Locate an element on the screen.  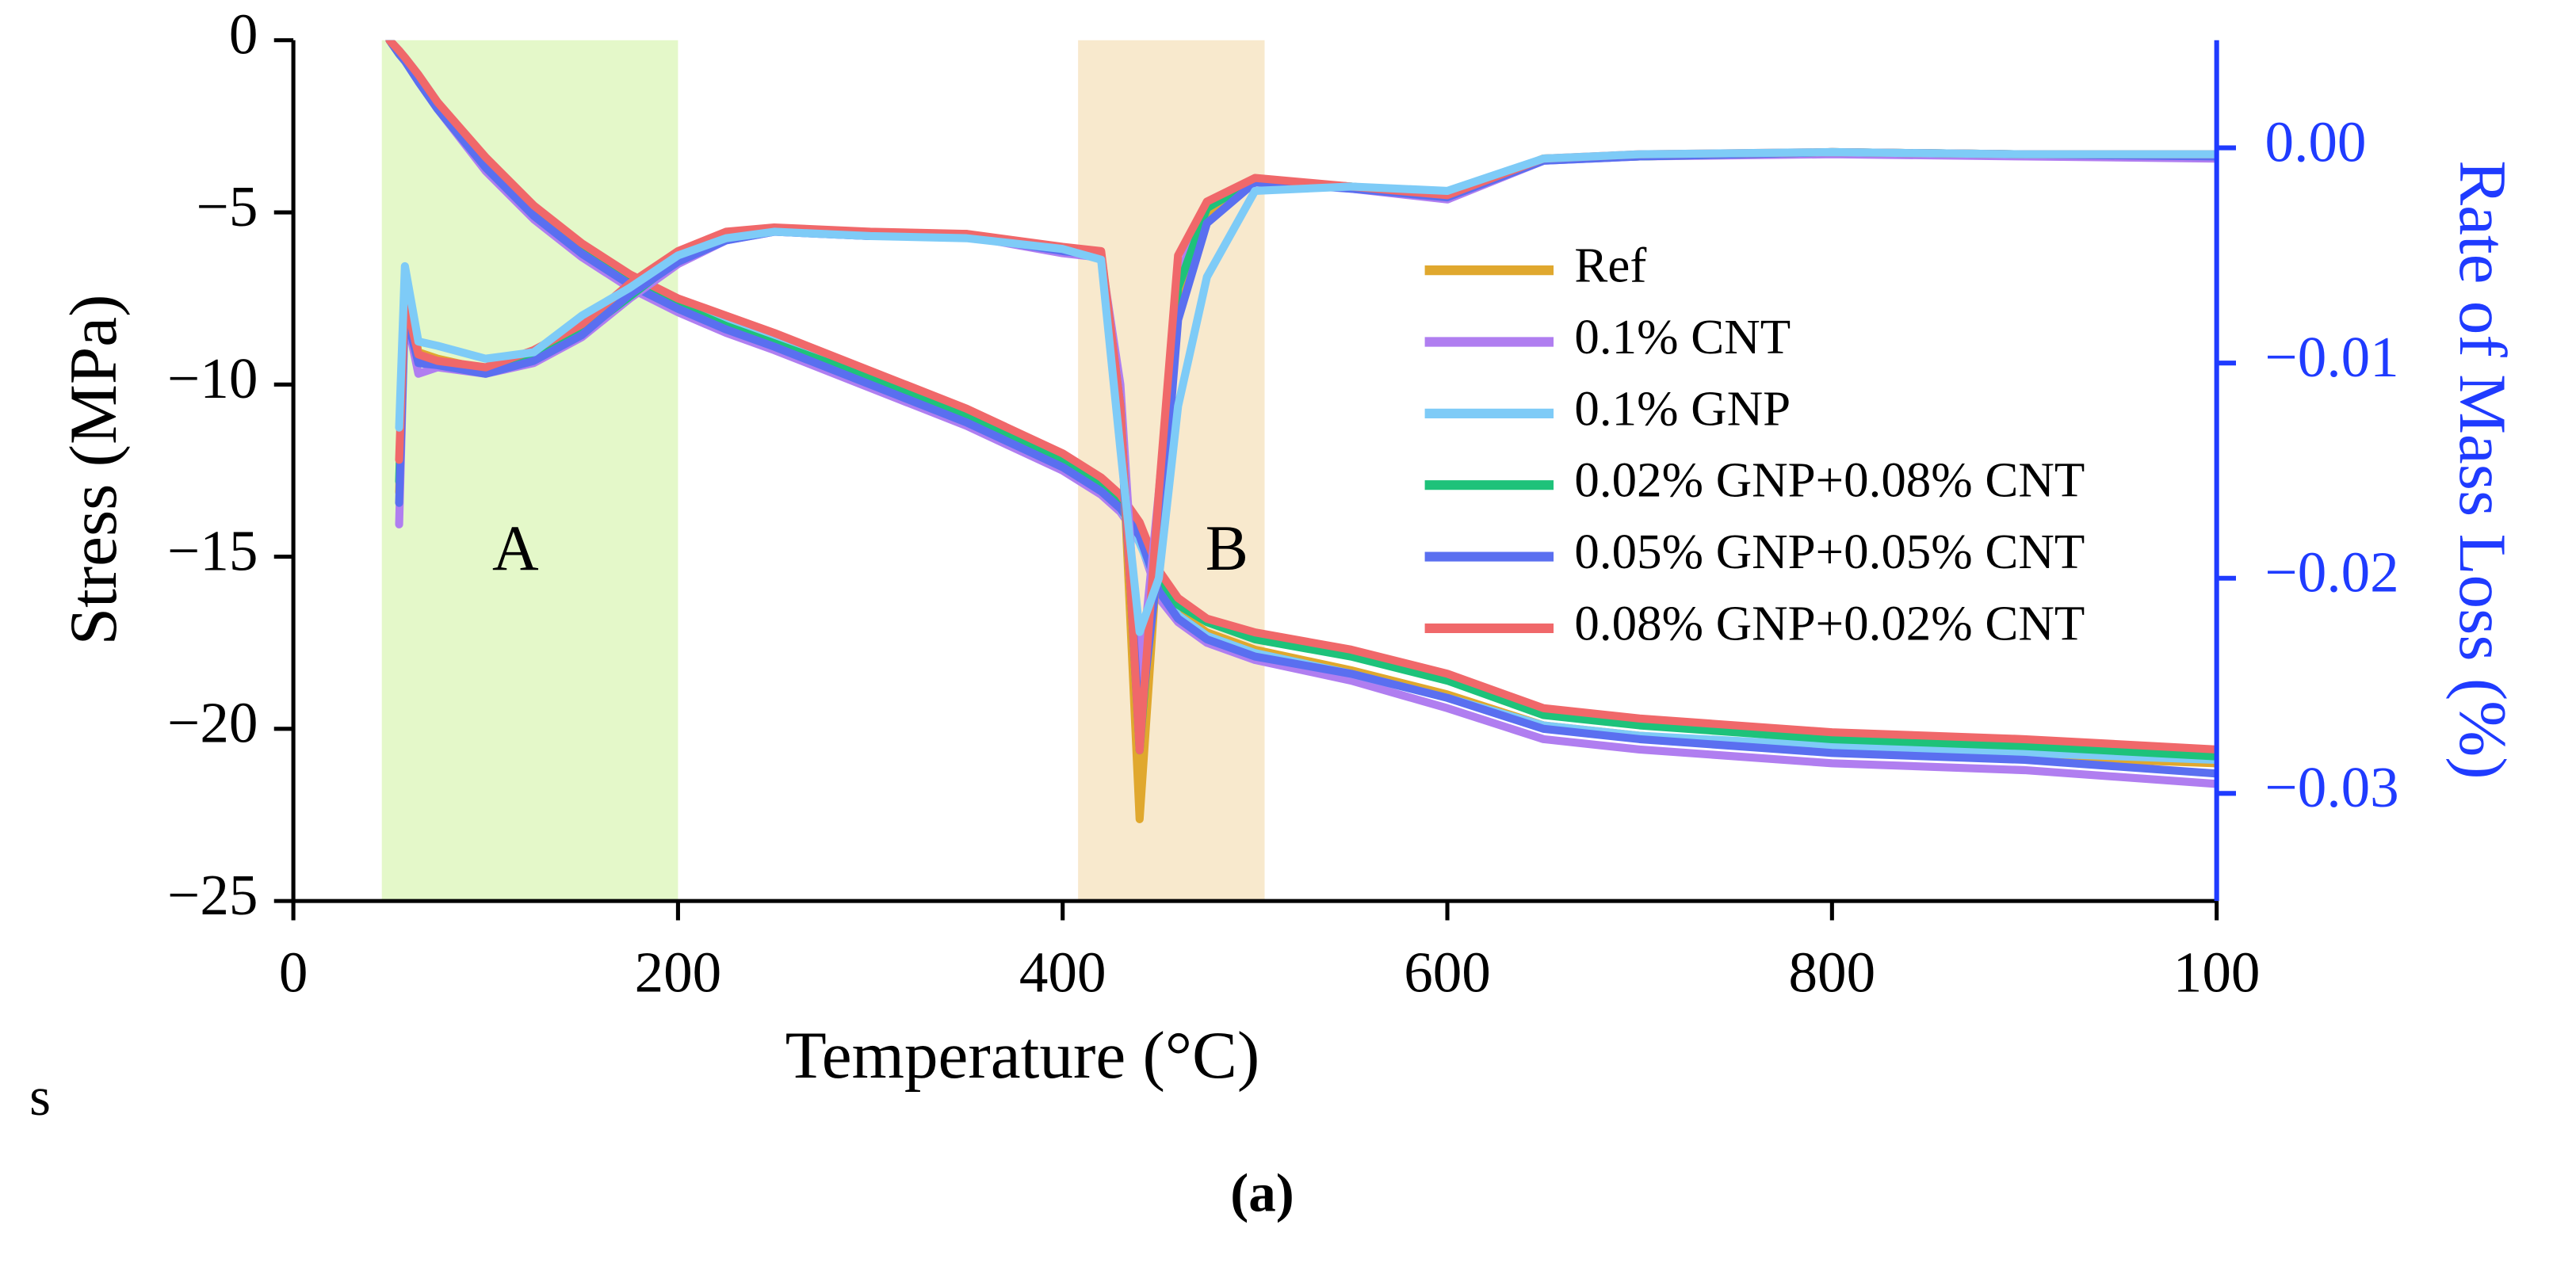
y-tick-label: 0 is located at coordinates (243, 34).